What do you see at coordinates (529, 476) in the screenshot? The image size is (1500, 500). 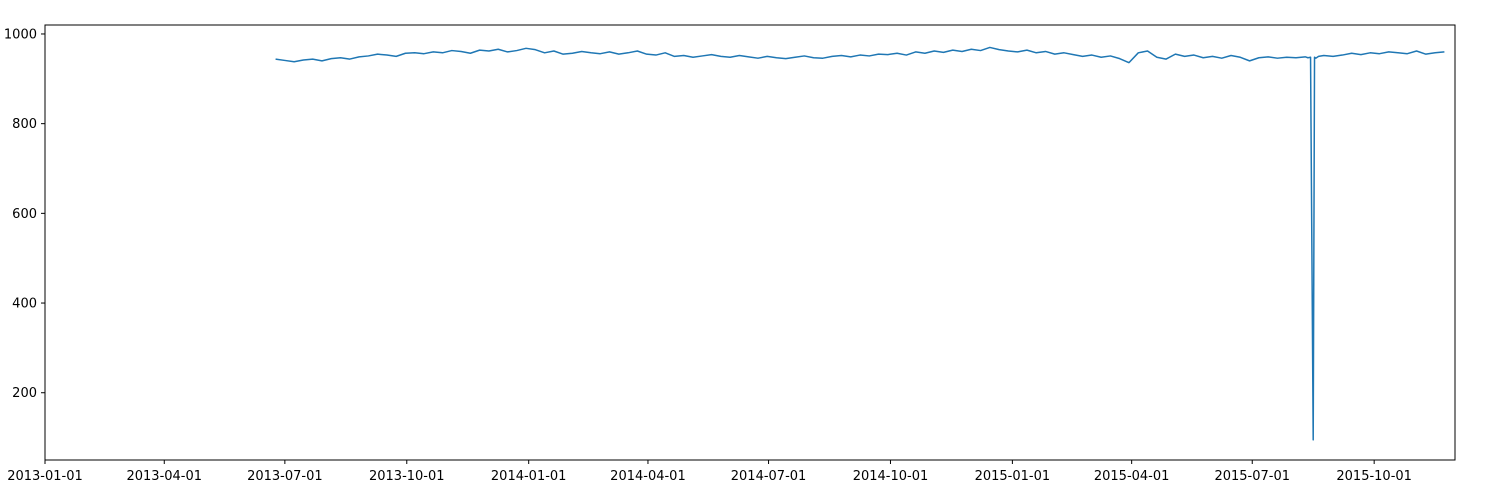 I see `x-tick-label: 2014-01-01` at bounding box center [529, 476].